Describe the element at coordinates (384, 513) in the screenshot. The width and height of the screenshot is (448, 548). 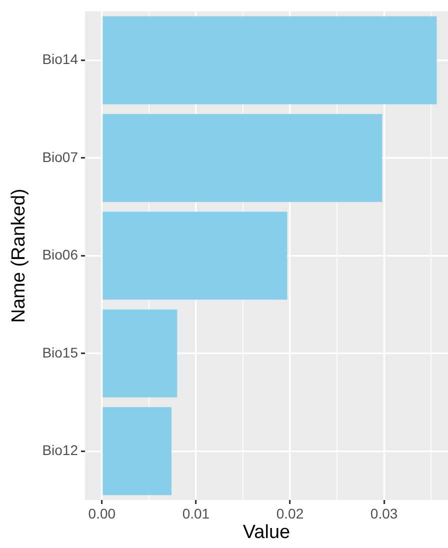
I see `x-tick-label: 0.03` at that location.